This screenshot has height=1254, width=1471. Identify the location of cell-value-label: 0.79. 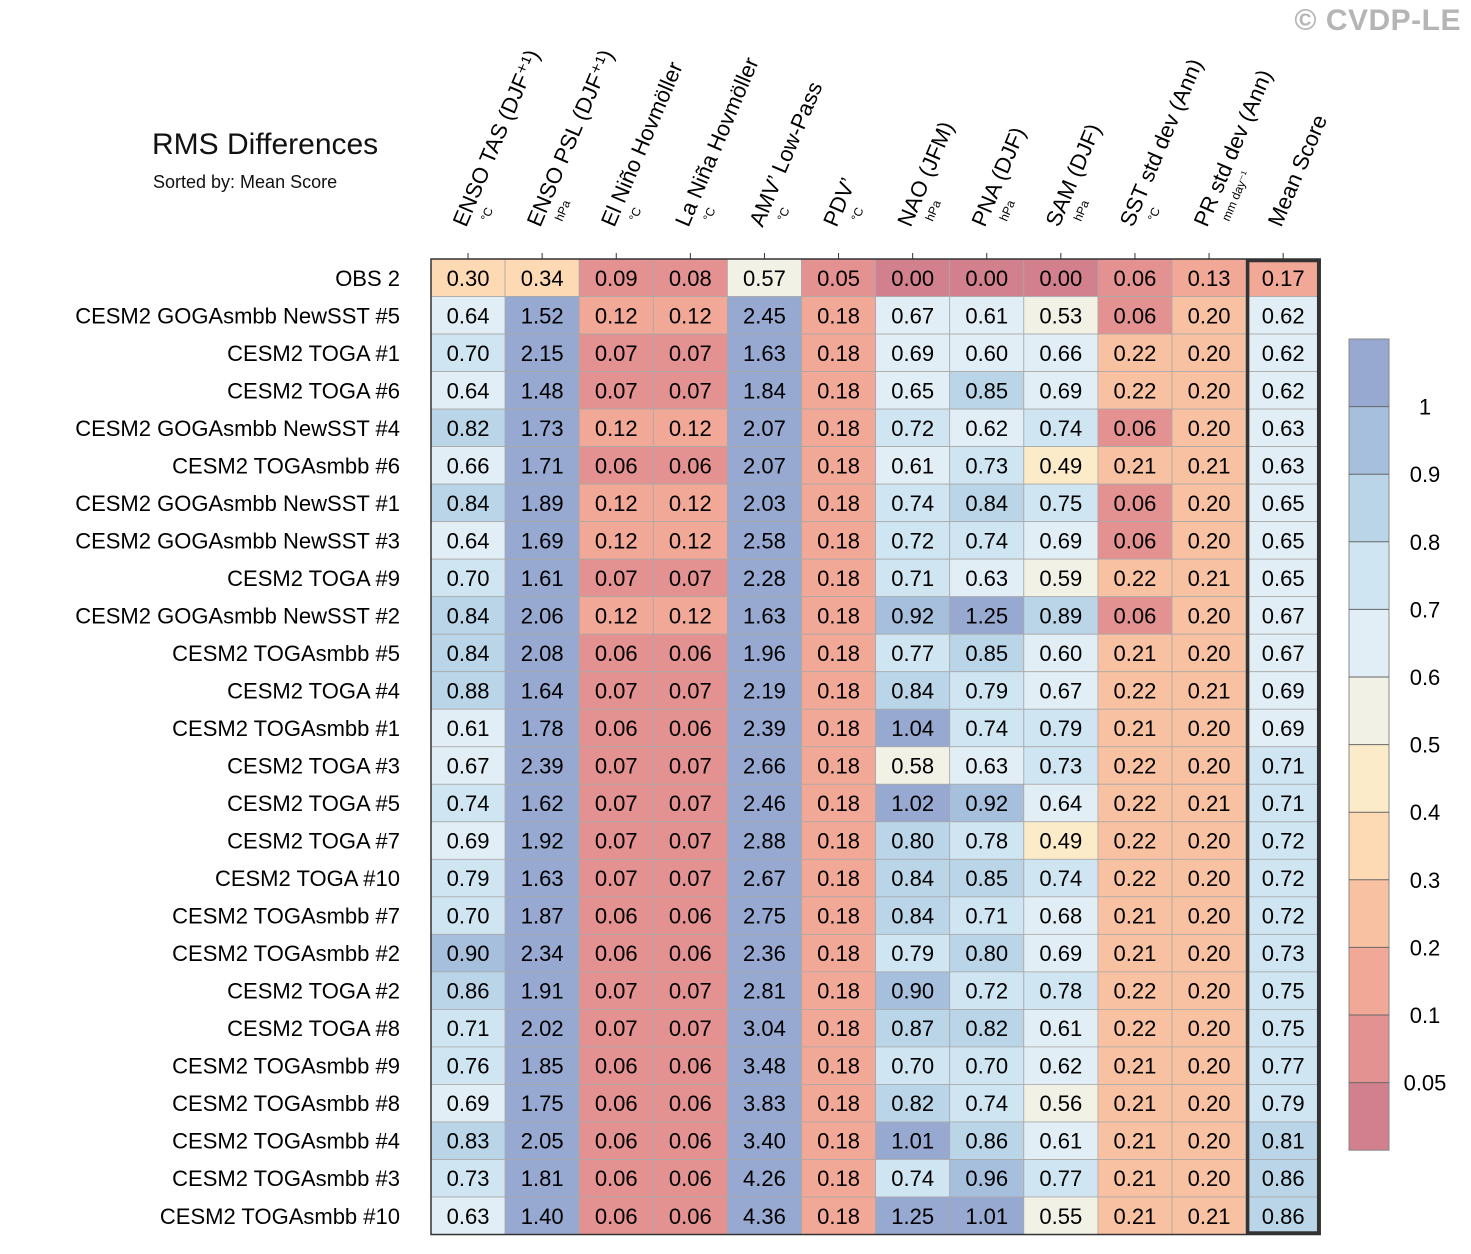
(986, 690).